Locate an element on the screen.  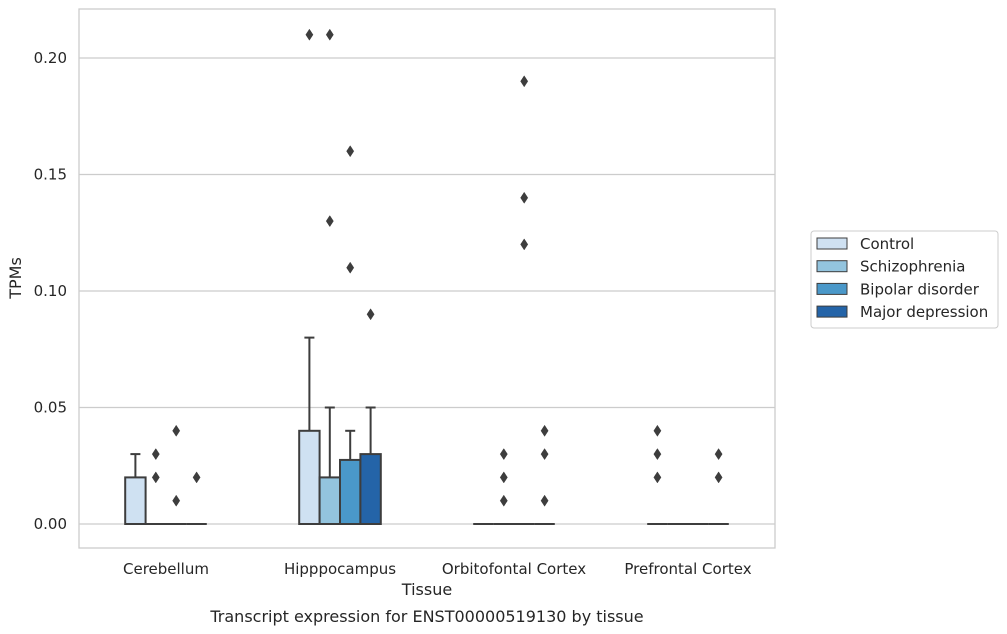
legend-frame is located at coordinates (904, 279).